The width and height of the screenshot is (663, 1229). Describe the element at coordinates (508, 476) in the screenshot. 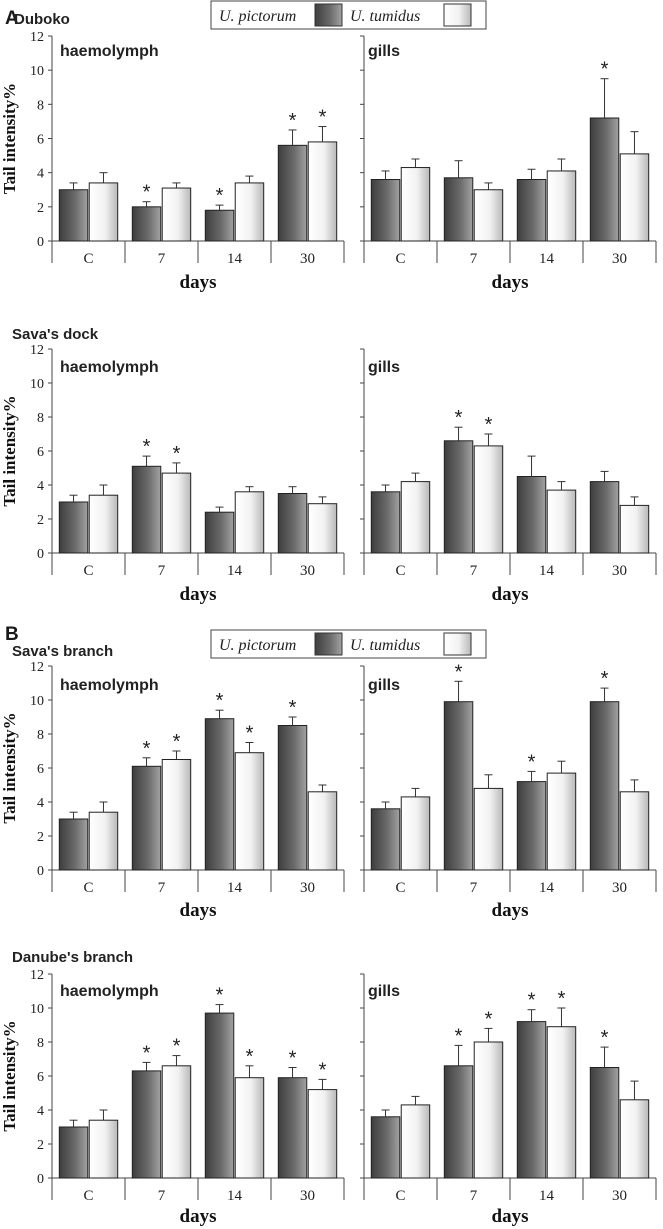

I see `chart-gills: gills C 7 14 30 days * *` at that location.